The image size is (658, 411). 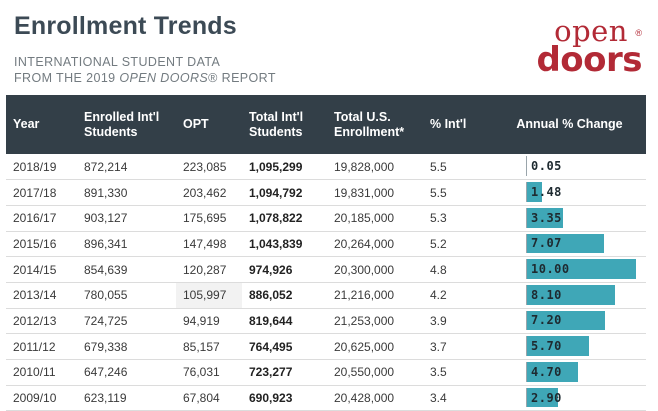 I want to click on total-us-cell: 20,264,000, so click(x=364, y=243).